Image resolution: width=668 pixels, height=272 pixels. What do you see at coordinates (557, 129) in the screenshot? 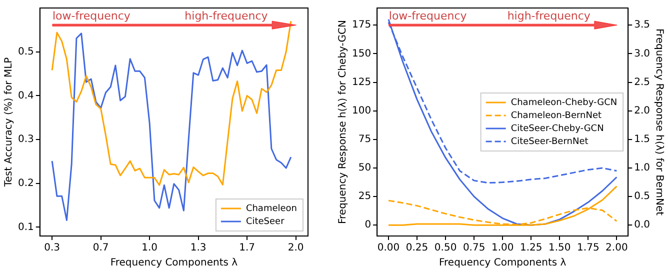
I see `legend-label: CiteSeer-Cheby-GCN` at bounding box center [557, 129].